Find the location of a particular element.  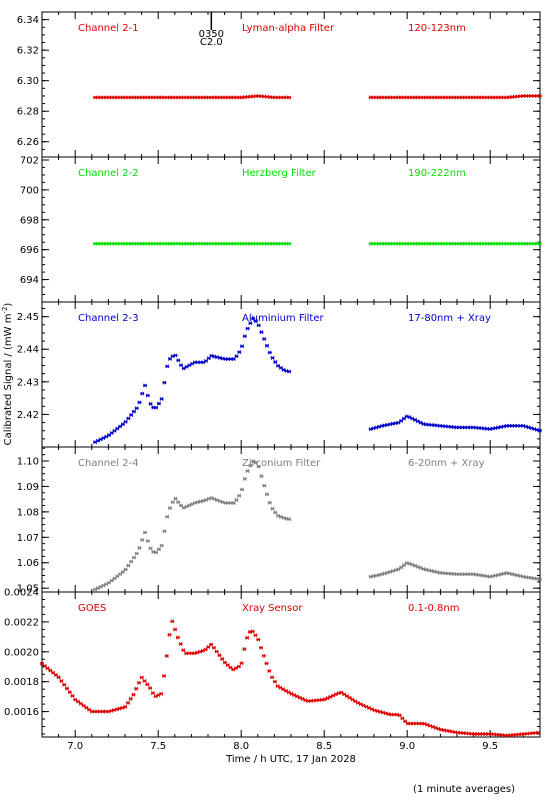

y-tick-label: 0.0024 is located at coordinates (21, 593).